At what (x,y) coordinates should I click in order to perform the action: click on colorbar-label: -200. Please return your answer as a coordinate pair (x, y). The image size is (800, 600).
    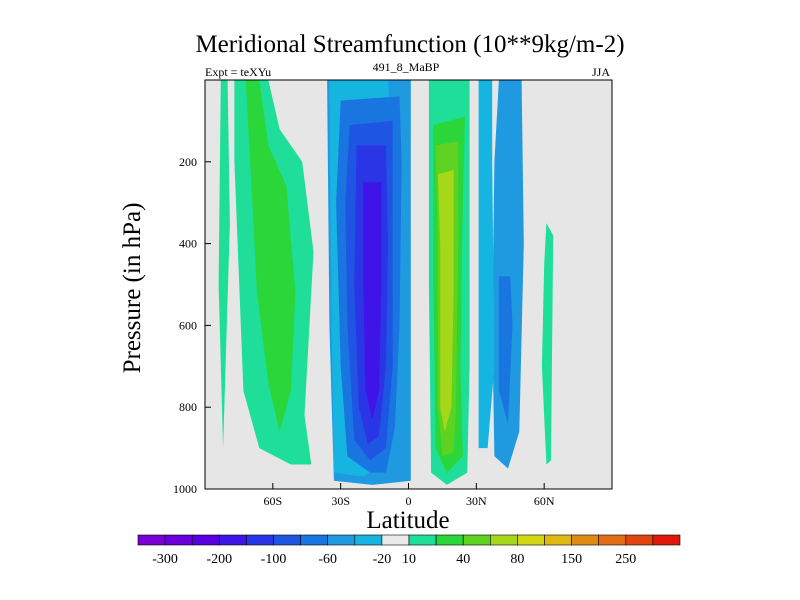
    Looking at the image, I should click on (219, 559).